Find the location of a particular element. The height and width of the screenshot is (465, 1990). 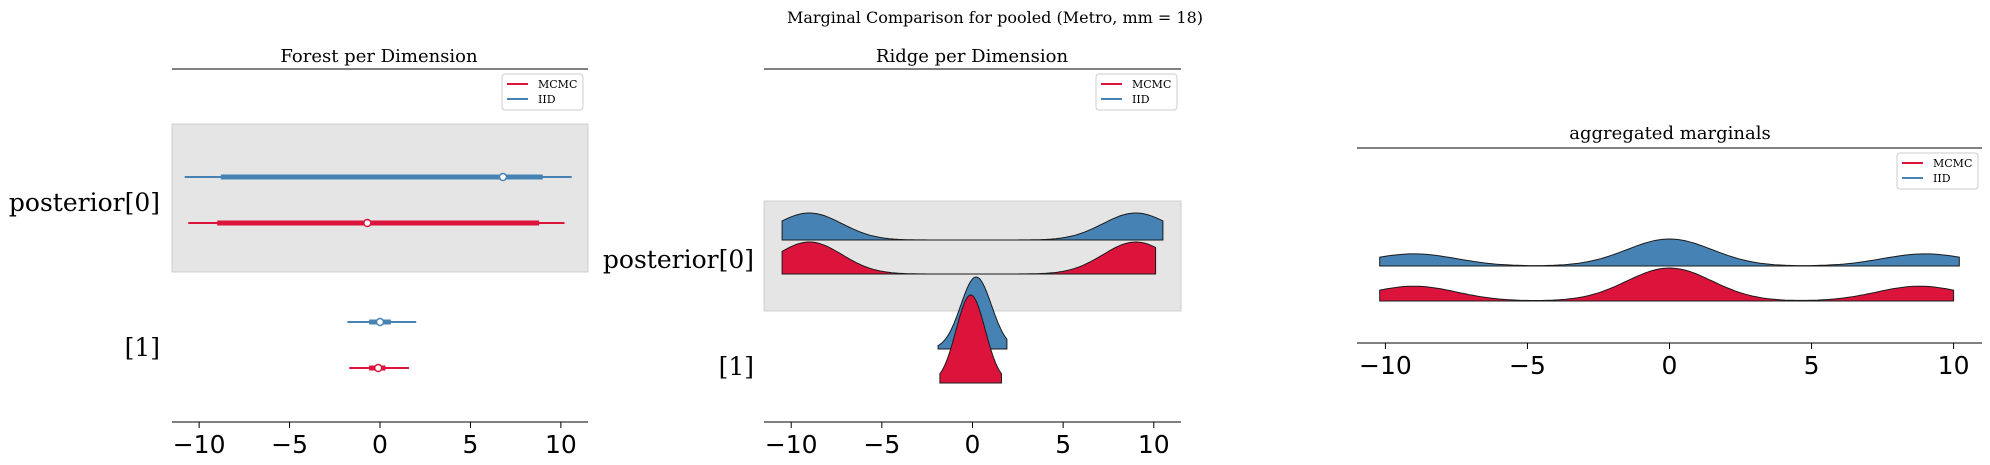

forest-panel-title: Forest per Dimension is located at coordinates (379, 56).